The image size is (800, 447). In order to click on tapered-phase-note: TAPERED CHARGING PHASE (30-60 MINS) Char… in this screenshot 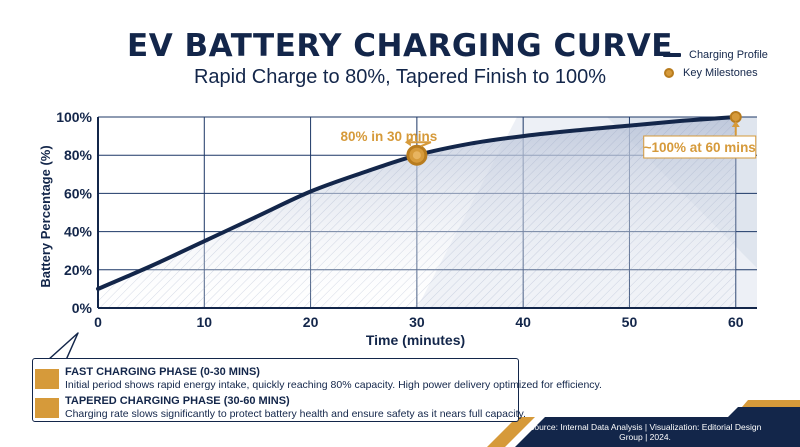, I will do `click(280, 408)`.